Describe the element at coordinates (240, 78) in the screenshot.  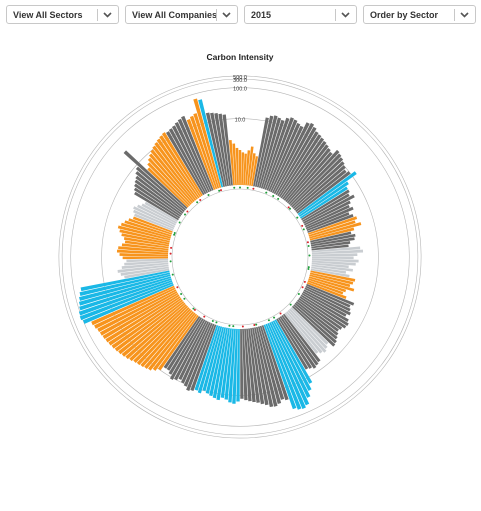
I see `ring-label: 500.0` at that location.